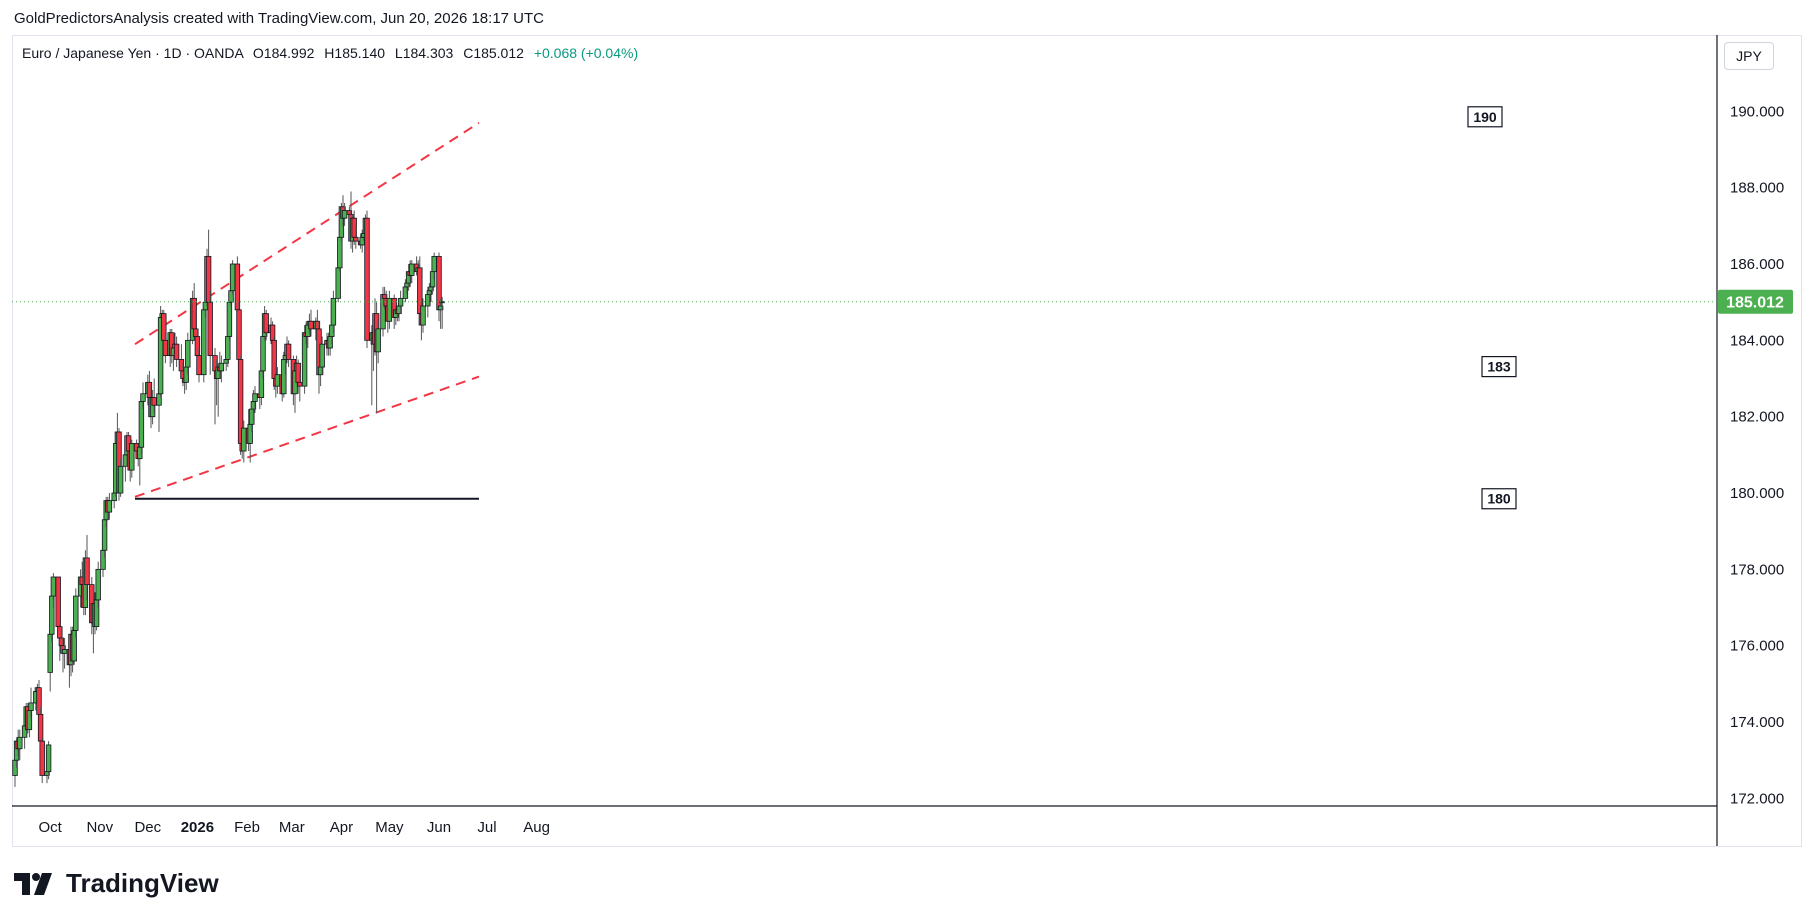 The height and width of the screenshot is (921, 1814). What do you see at coordinates (197, 827) in the screenshot?
I see `time-tick-label: 2026` at bounding box center [197, 827].